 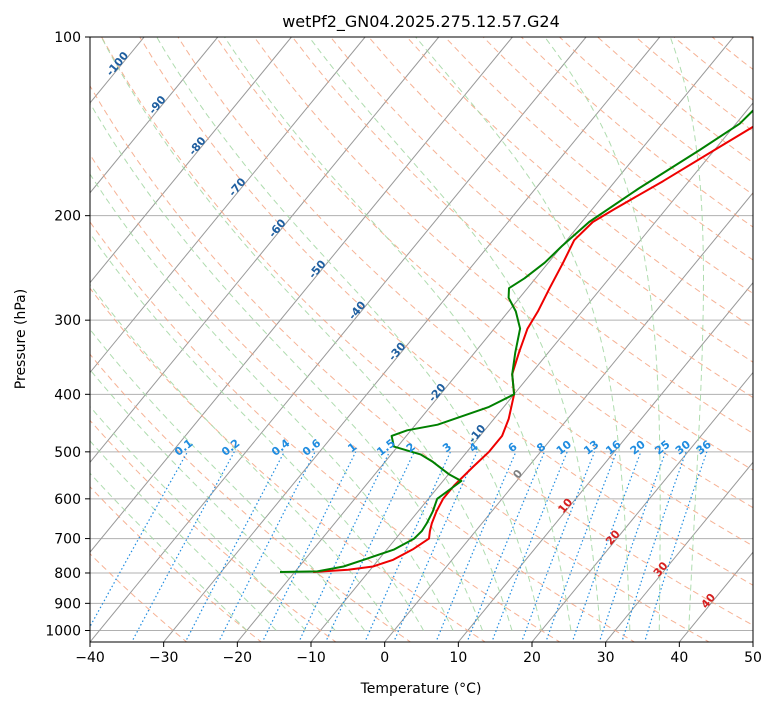 I want to click on mixing-ratio-label: 1, so click(x=352, y=447).